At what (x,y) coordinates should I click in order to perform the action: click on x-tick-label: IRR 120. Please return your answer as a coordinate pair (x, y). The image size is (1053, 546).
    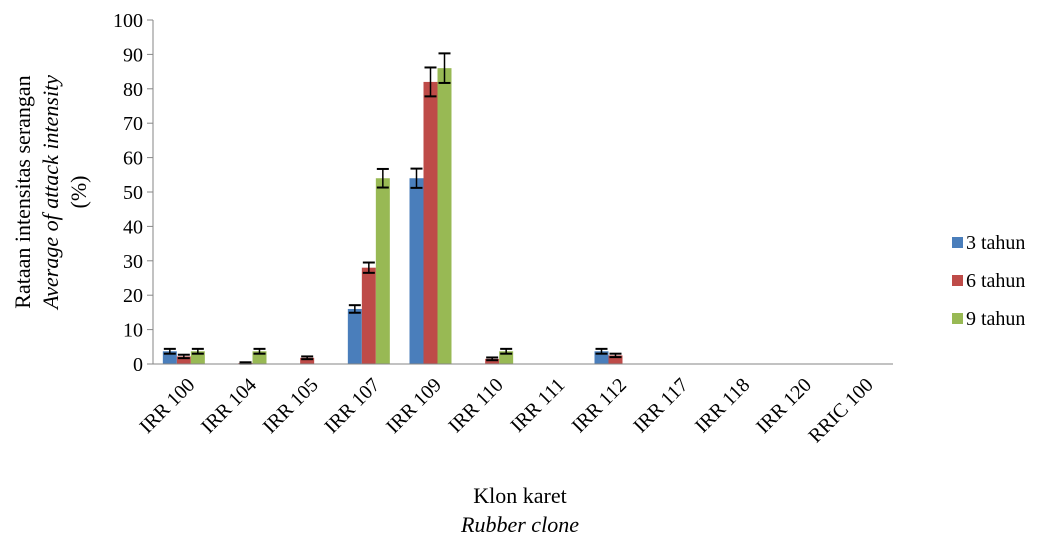
    Looking at the image, I should click on (784, 406).